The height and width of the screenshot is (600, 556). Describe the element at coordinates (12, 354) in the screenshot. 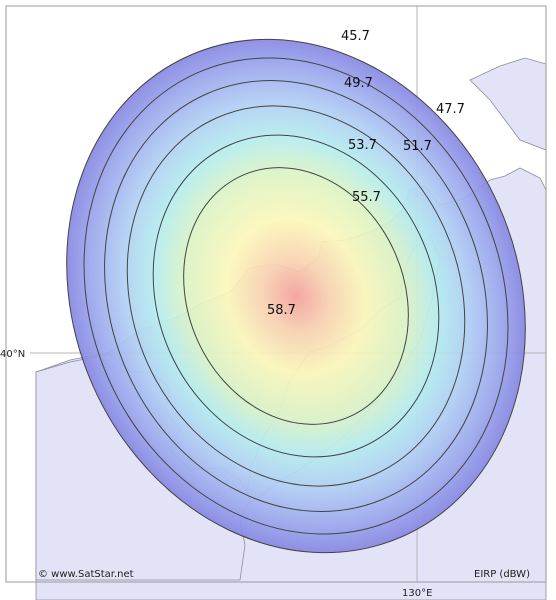

I see `latitude-label: 40°N` at that location.